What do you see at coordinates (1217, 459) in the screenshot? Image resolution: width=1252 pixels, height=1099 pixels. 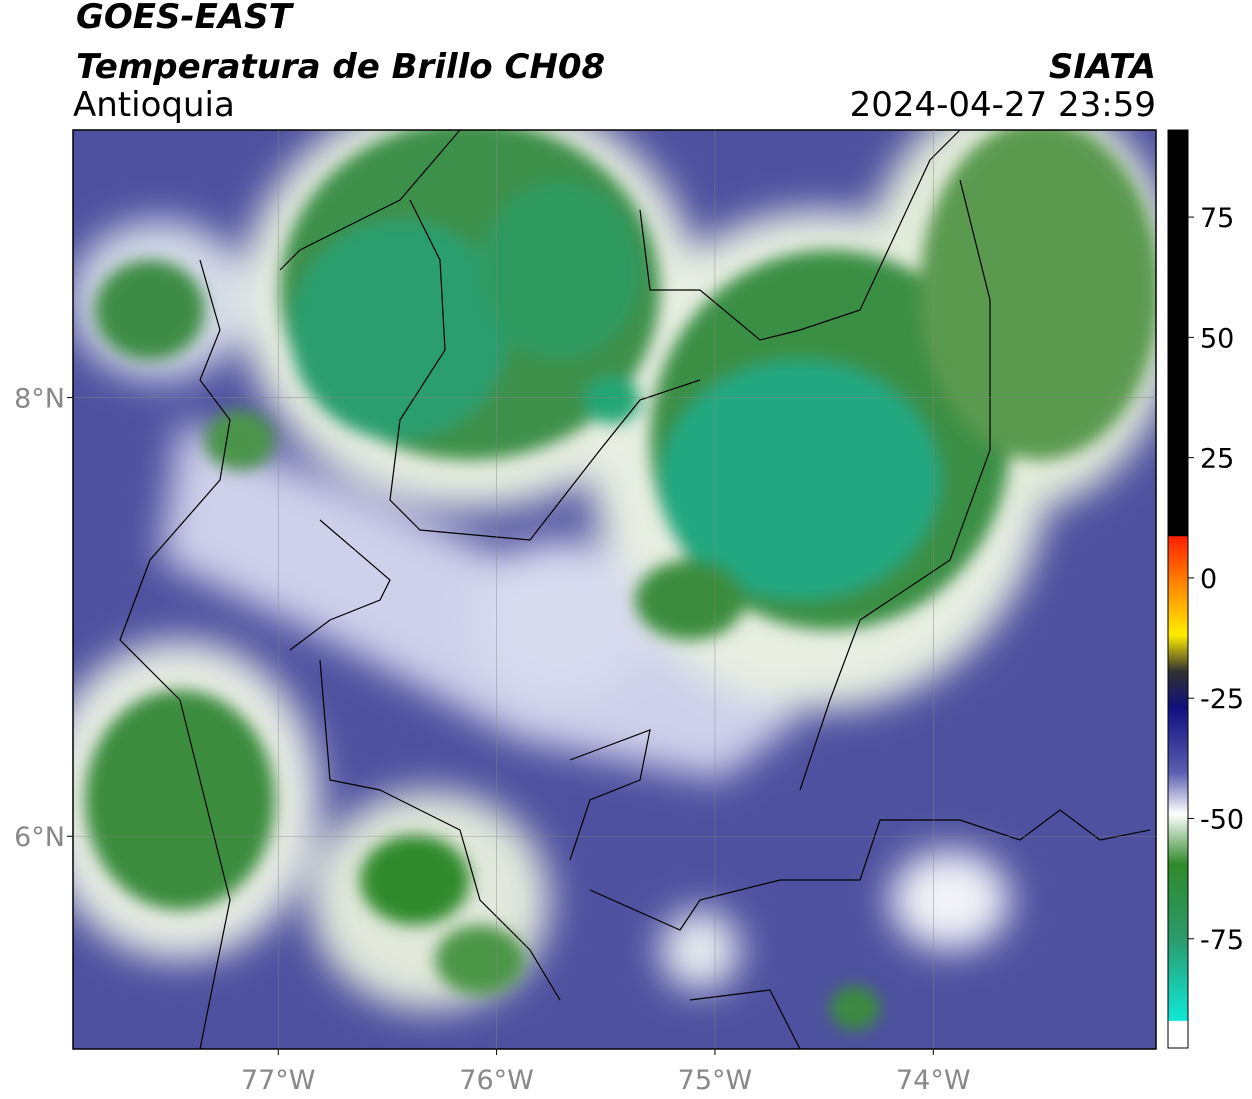 I see `colorbar-tick-label: 25` at bounding box center [1217, 459].